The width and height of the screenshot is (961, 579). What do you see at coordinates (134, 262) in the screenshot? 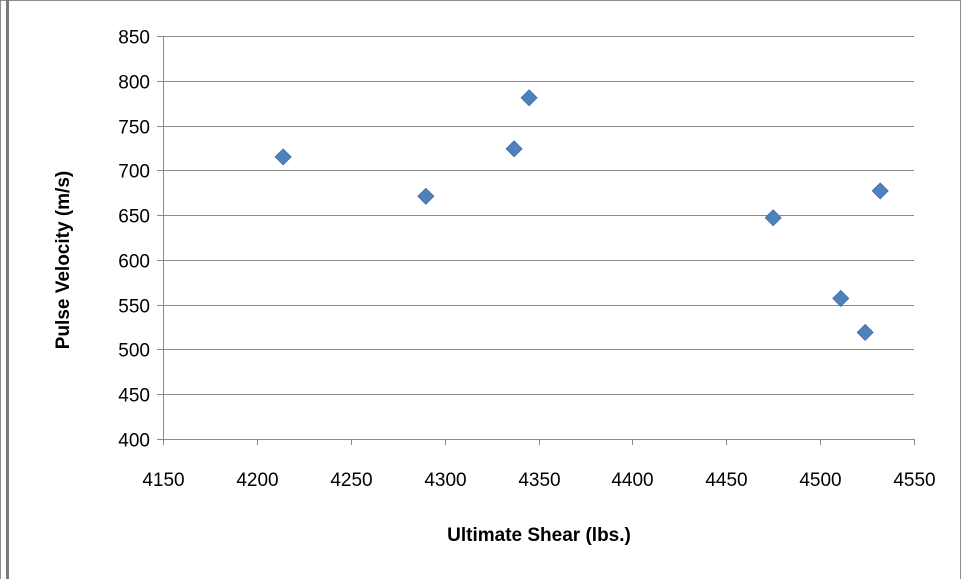
I see `y-tick-label: 600` at bounding box center [134, 262].